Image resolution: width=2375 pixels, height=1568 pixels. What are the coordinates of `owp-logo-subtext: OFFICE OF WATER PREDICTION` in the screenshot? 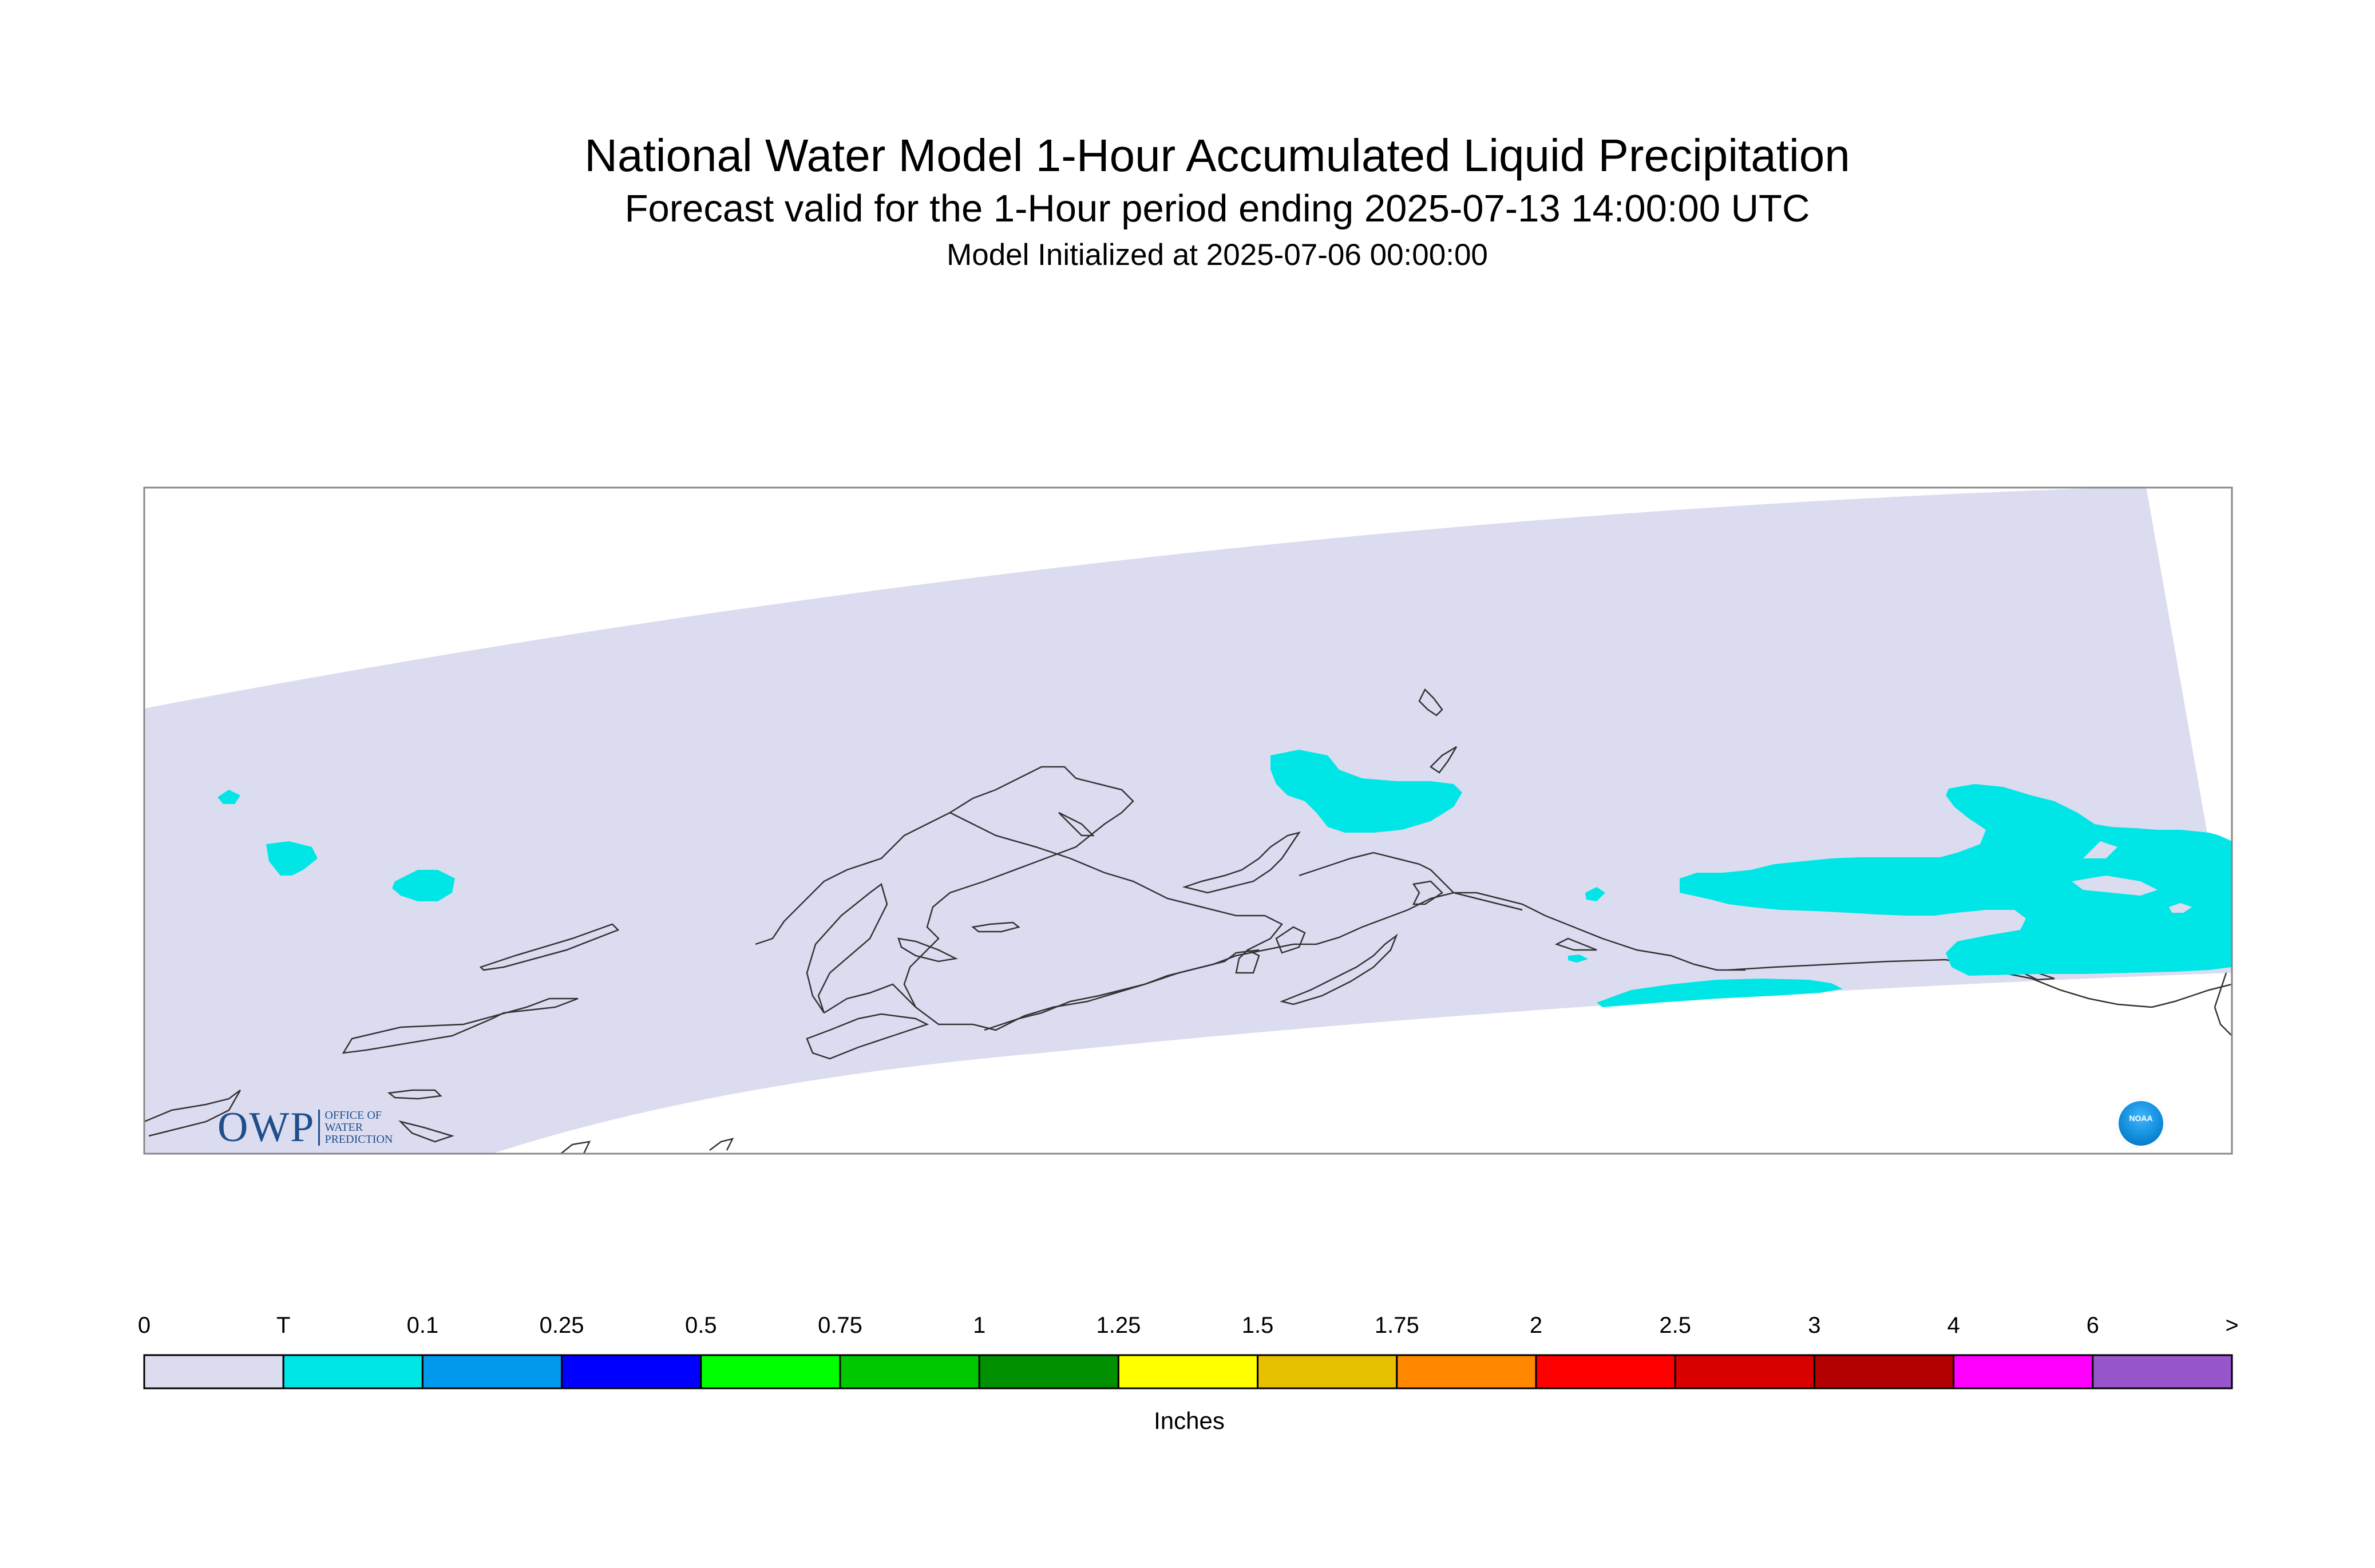 It's located at (367, 1127).